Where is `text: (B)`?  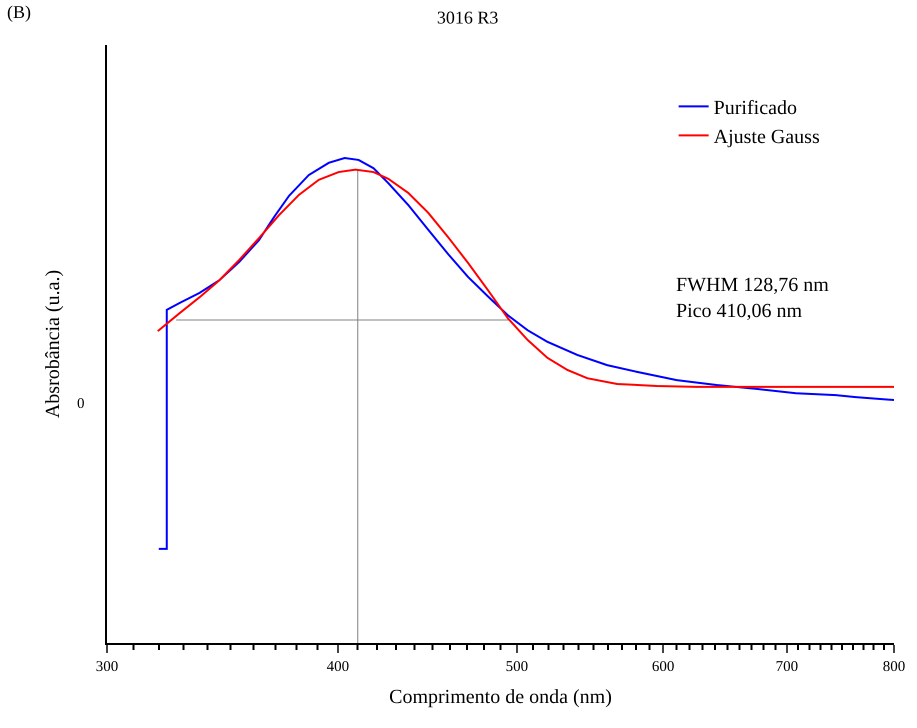 text: (B) is located at coordinates (19, 12).